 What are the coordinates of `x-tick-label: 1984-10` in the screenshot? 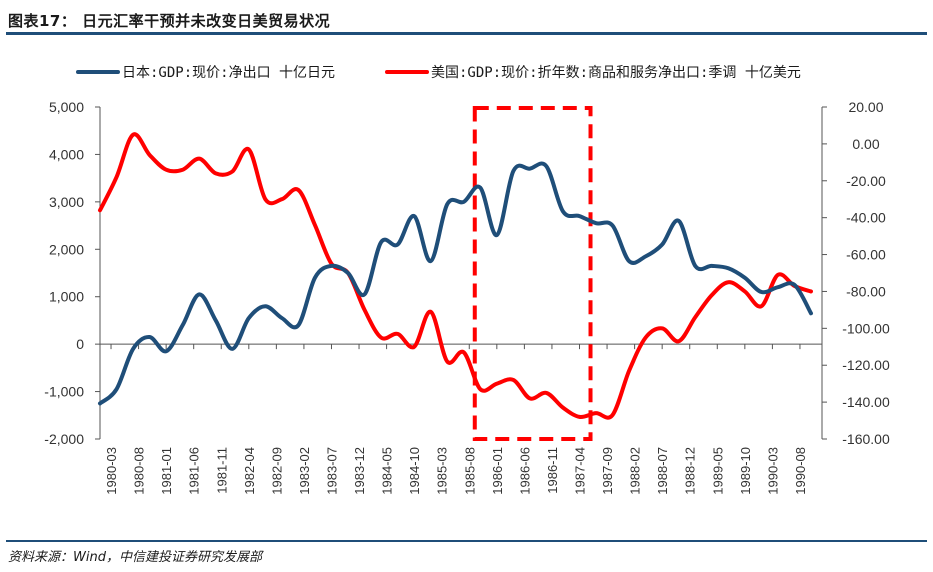 It's located at (414, 471).